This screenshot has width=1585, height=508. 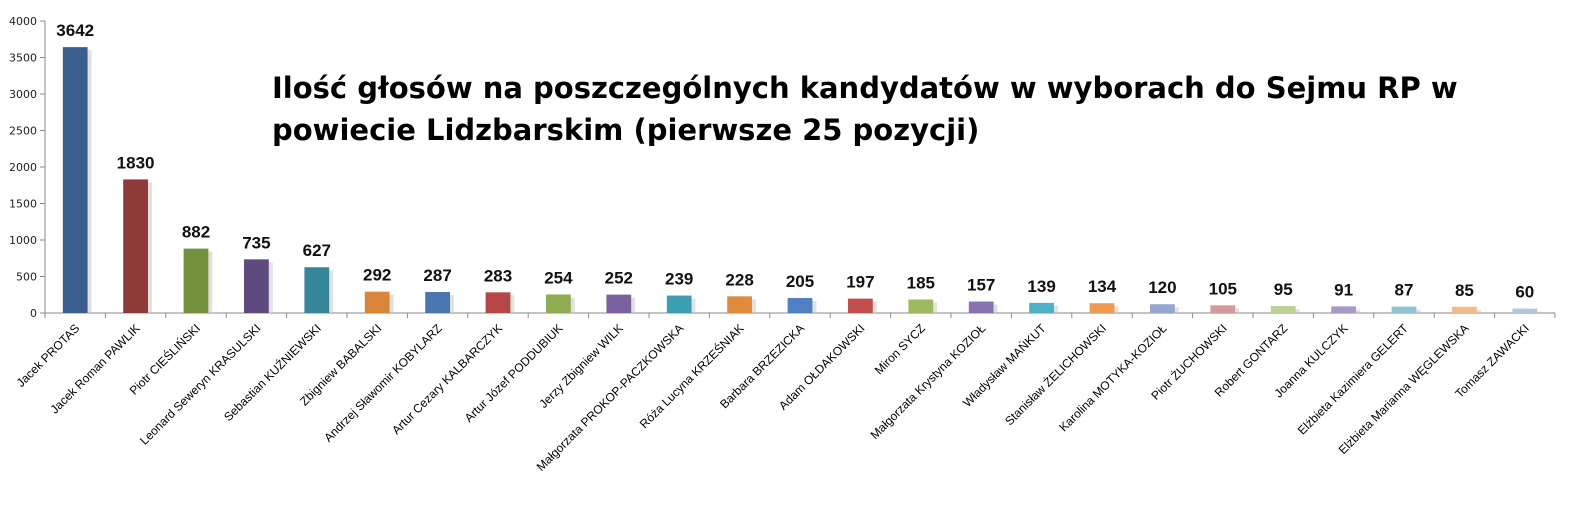 What do you see at coordinates (23, 240) in the screenshot?
I see `y-tick-label: 1000` at bounding box center [23, 240].